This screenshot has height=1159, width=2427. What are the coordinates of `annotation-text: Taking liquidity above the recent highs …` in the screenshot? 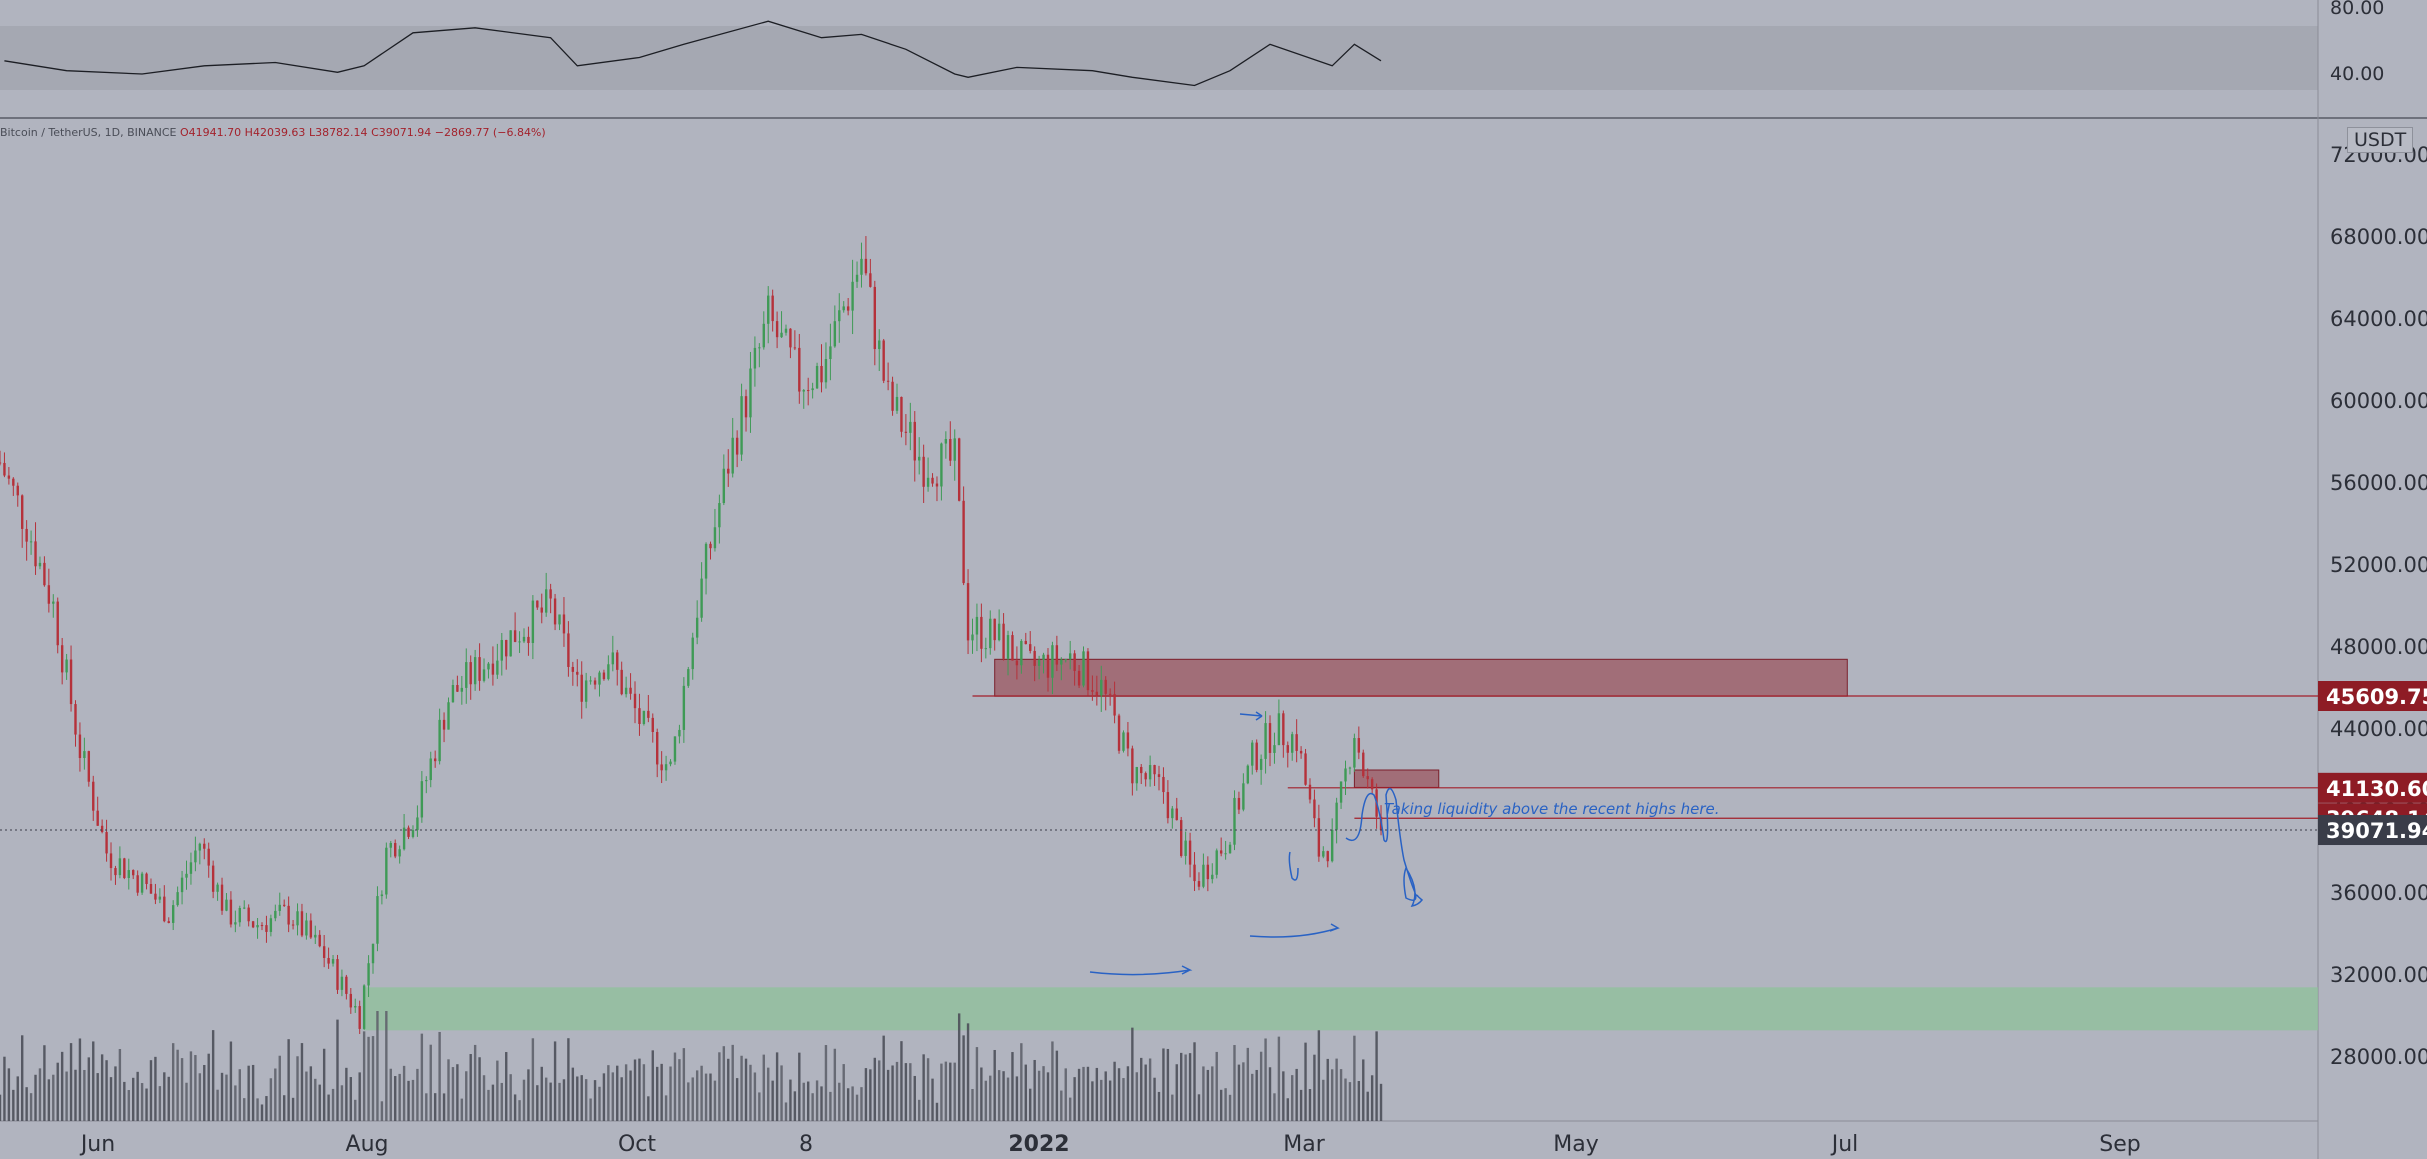 It's located at (1552, 809).